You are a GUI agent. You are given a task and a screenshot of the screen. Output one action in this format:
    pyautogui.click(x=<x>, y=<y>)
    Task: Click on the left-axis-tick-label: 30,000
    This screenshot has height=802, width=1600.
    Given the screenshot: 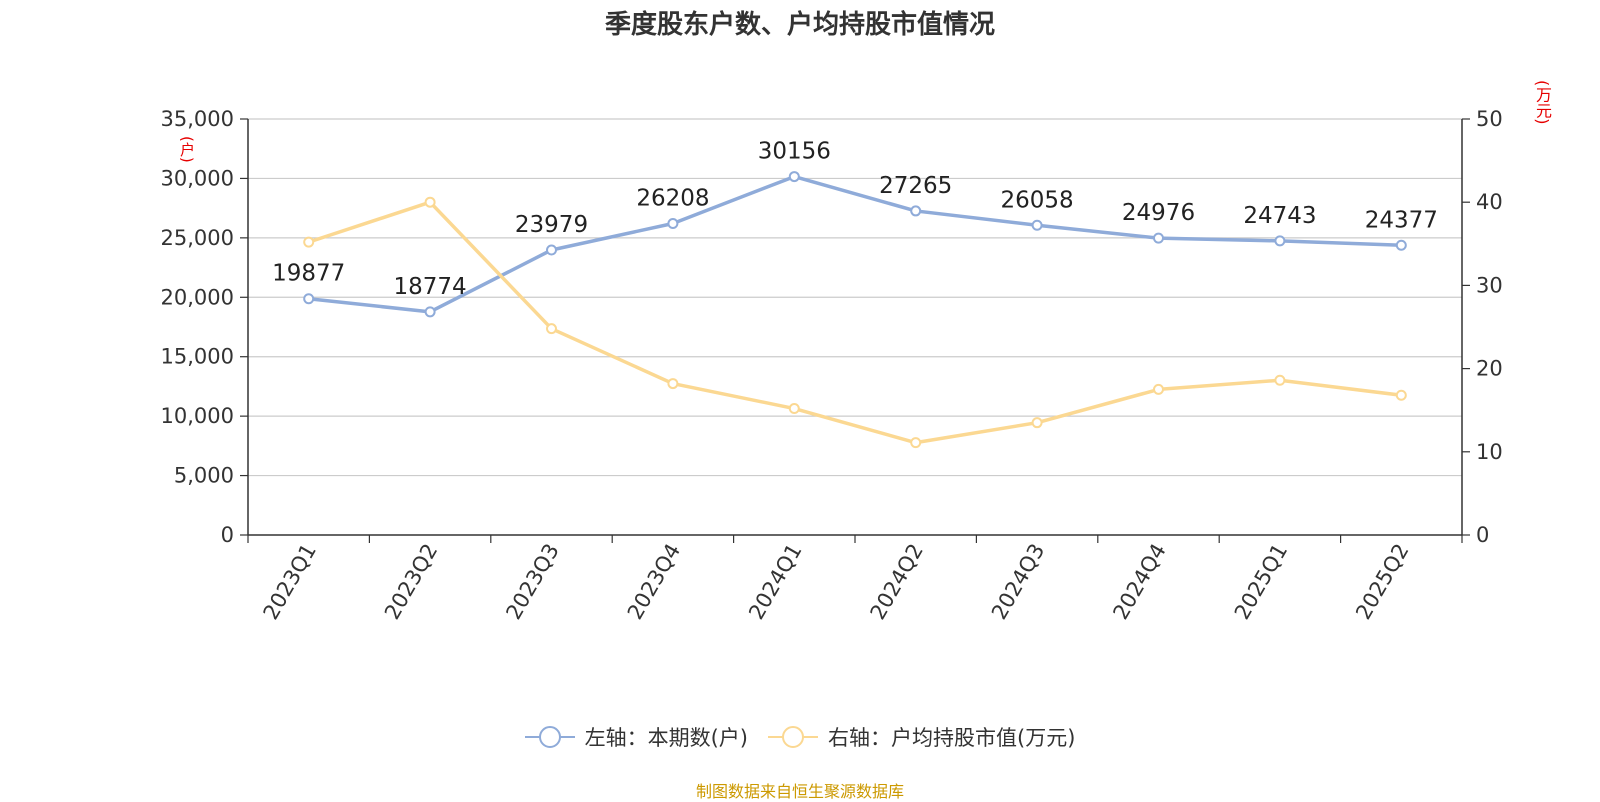 What is the action you would take?
    pyautogui.click(x=197, y=178)
    